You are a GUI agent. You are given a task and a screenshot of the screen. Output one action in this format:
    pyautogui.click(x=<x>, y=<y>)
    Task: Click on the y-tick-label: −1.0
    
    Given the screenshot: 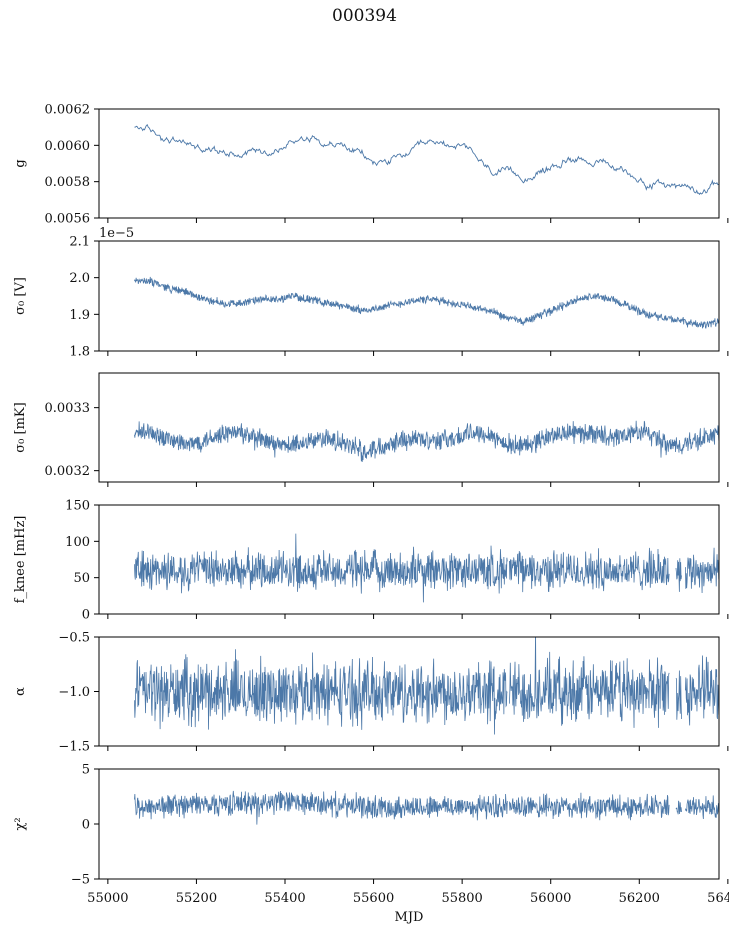 What is the action you would take?
    pyautogui.click(x=74, y=692)
    